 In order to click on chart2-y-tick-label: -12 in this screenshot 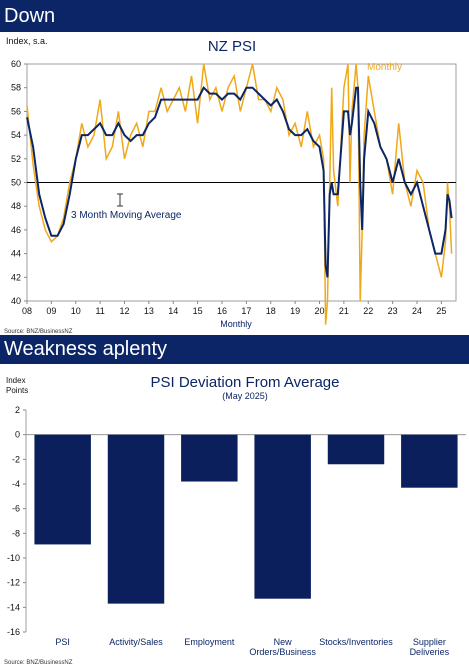, I will do `click(13, 583)`.